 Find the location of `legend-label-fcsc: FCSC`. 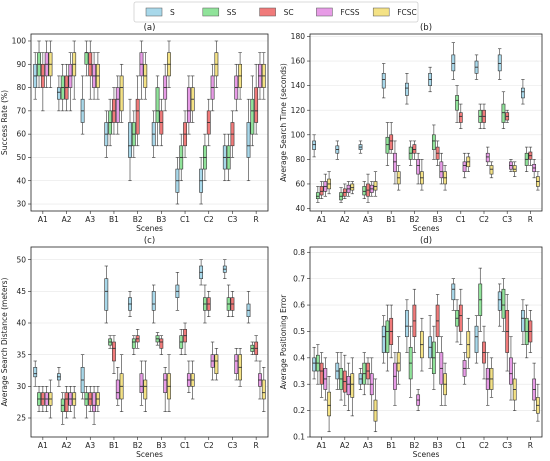

legend-label-fcsc: FCSC is located at coordinates (407, 12).